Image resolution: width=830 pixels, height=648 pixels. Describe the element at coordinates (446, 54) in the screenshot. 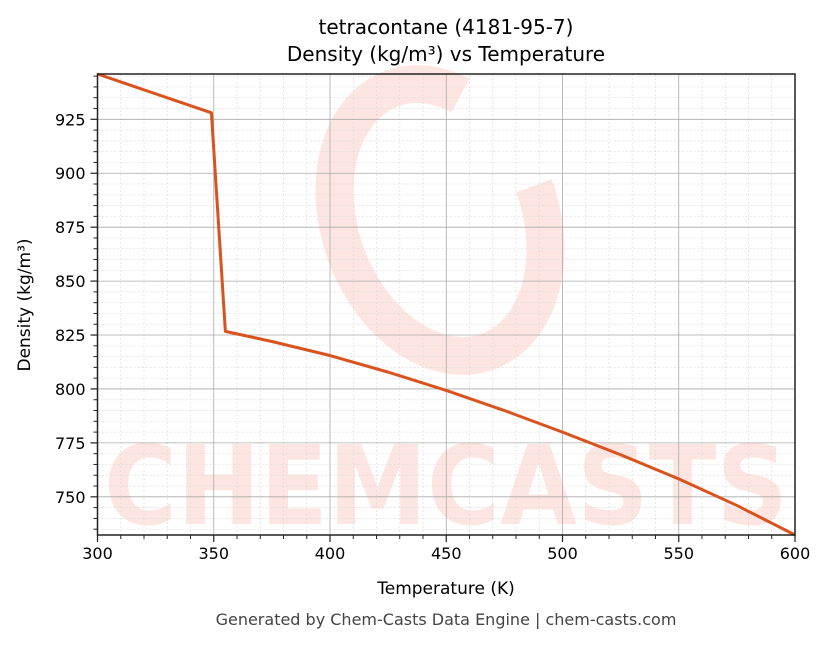

I see `chart-subtitle: Density (kg/m³) vs Temperature` at that location.